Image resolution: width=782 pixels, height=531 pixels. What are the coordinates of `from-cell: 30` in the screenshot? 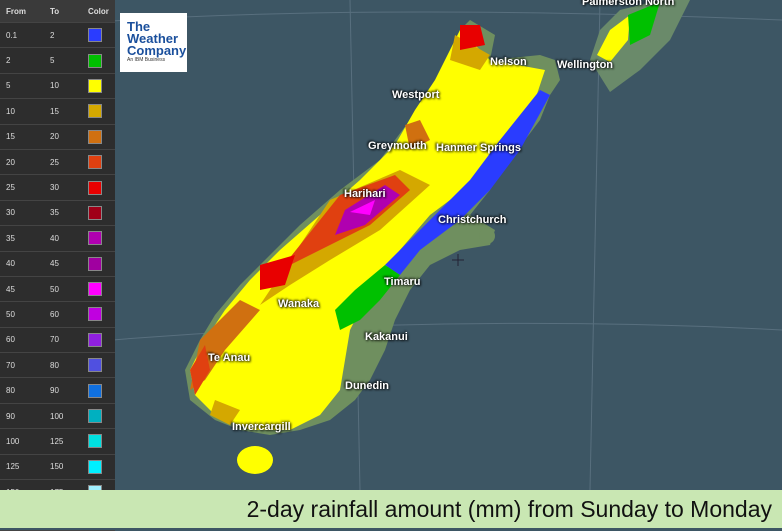 It's located at (10, 213).